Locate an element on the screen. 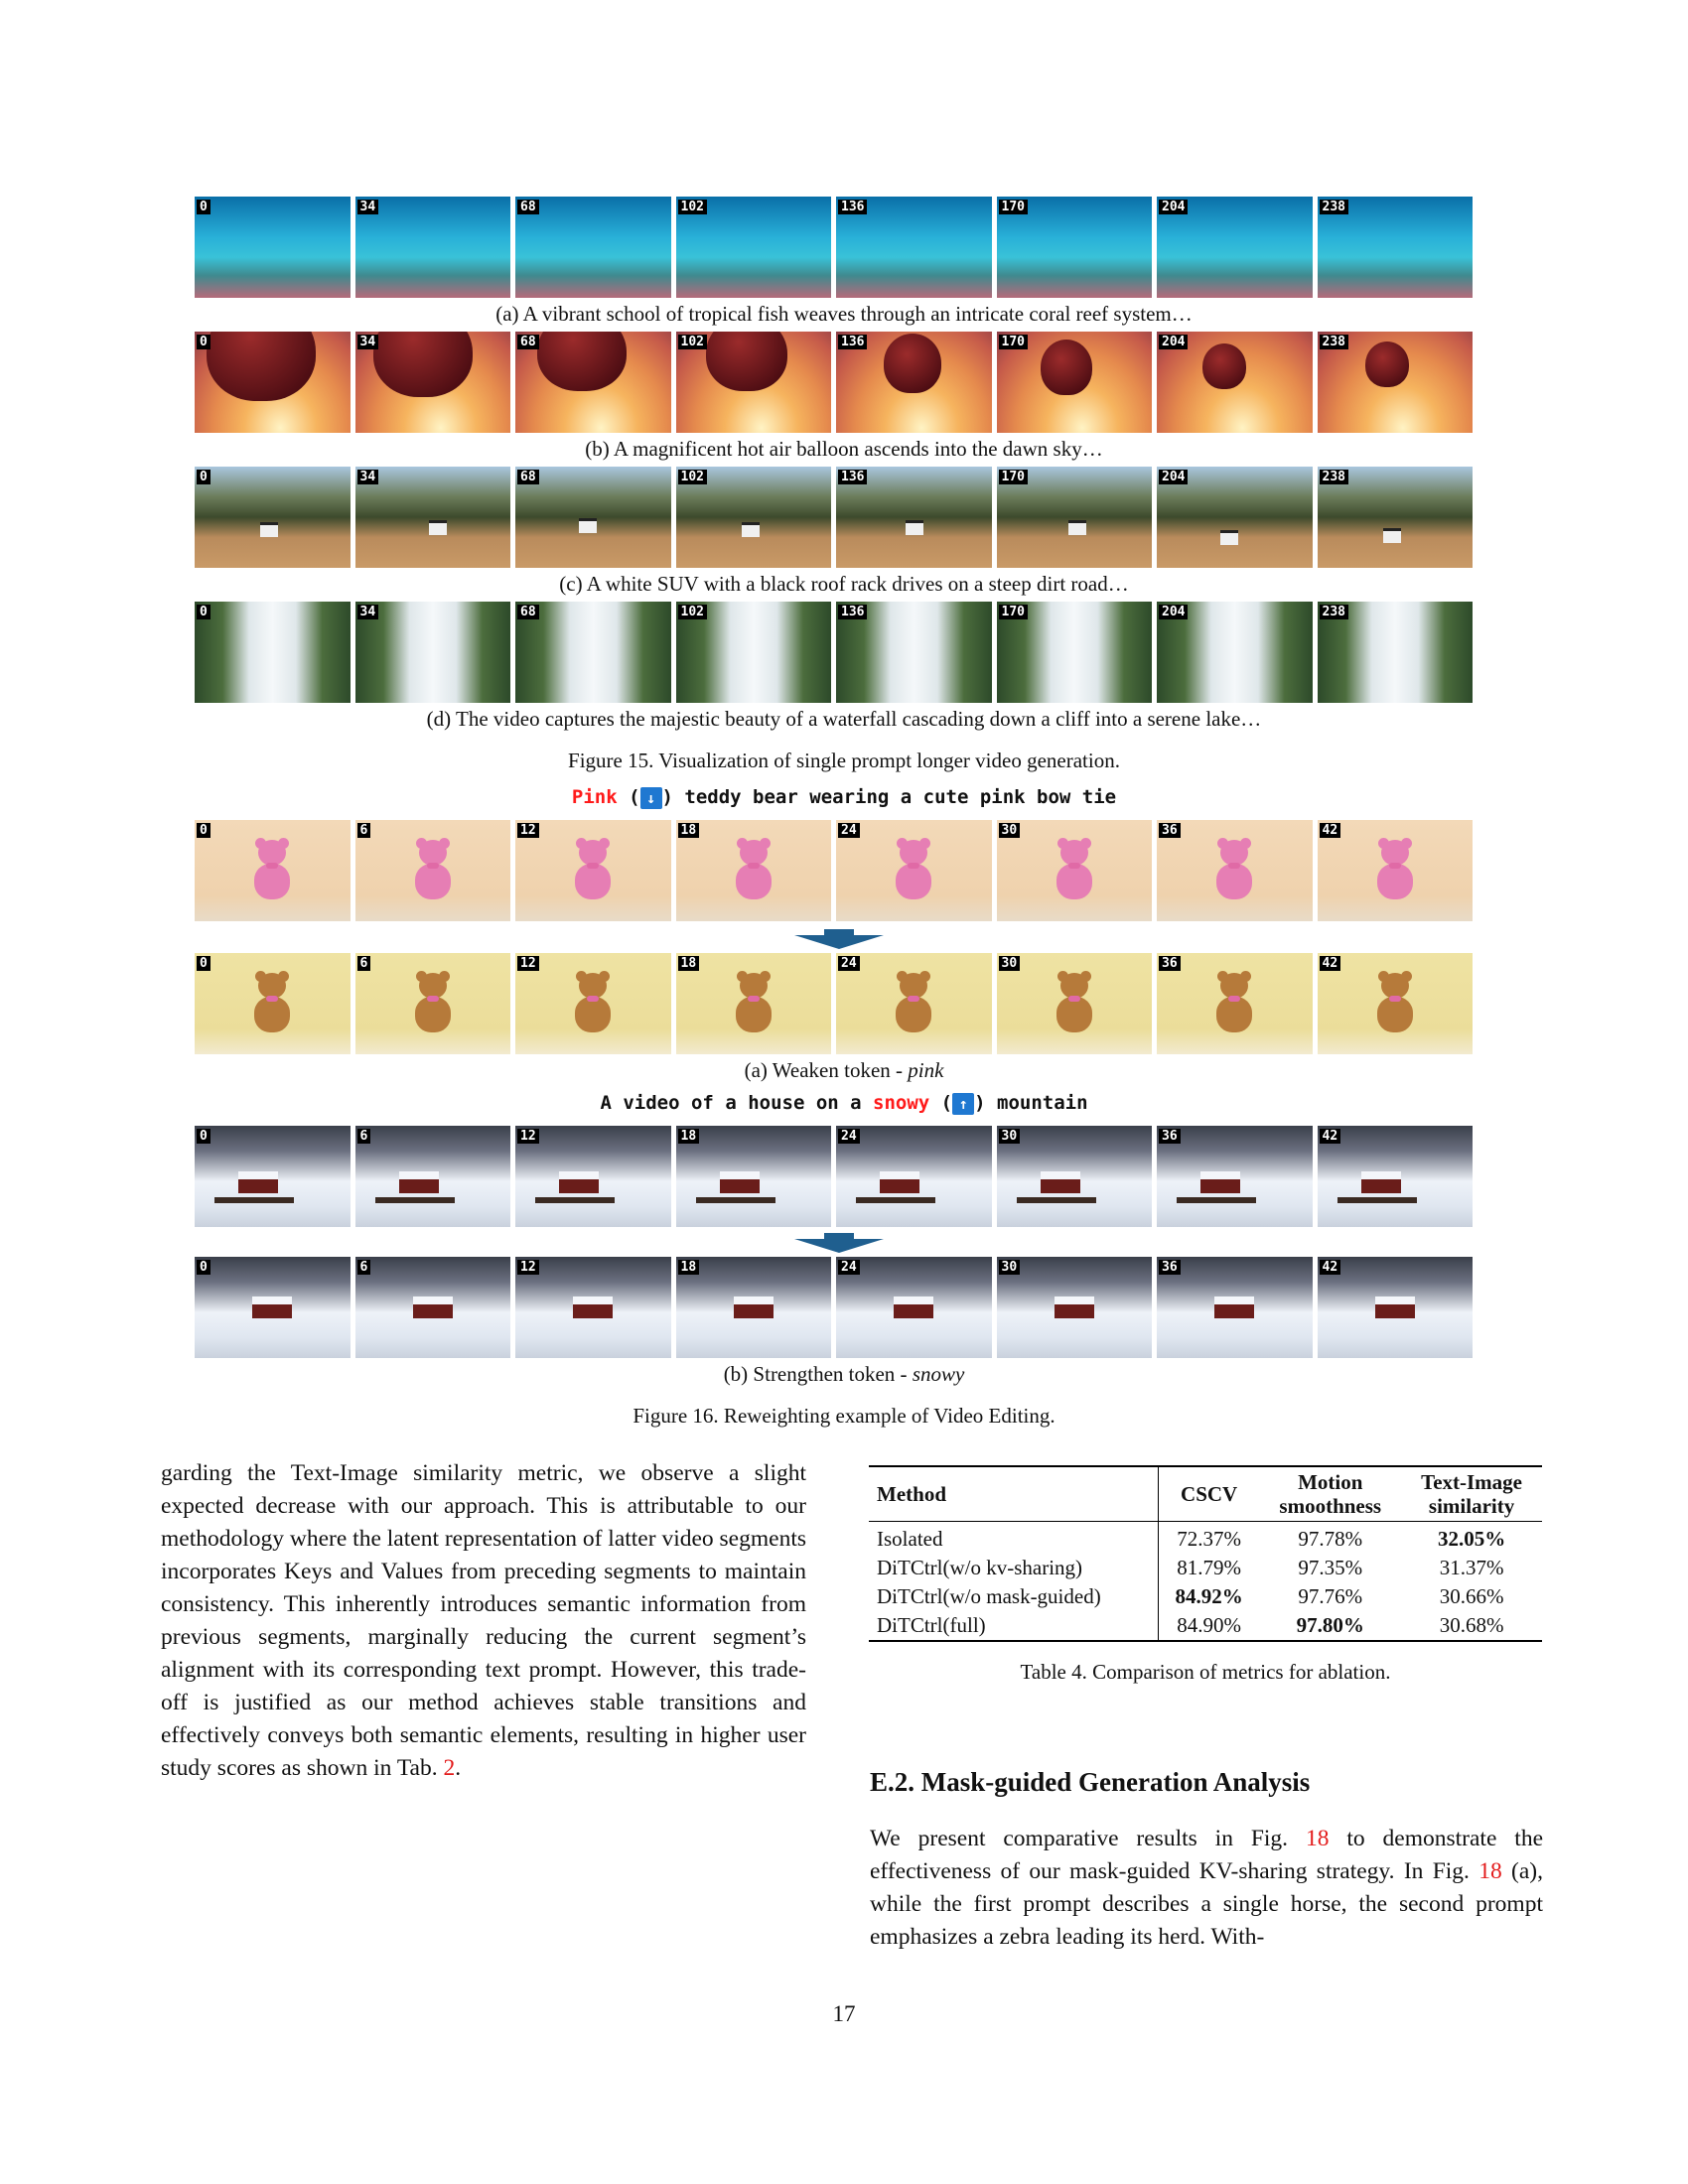 Image resolution: width=1688 pixels, height=2184 pixels. caption-text: (a) Weaken token - is located at coordinates (826, 1070).